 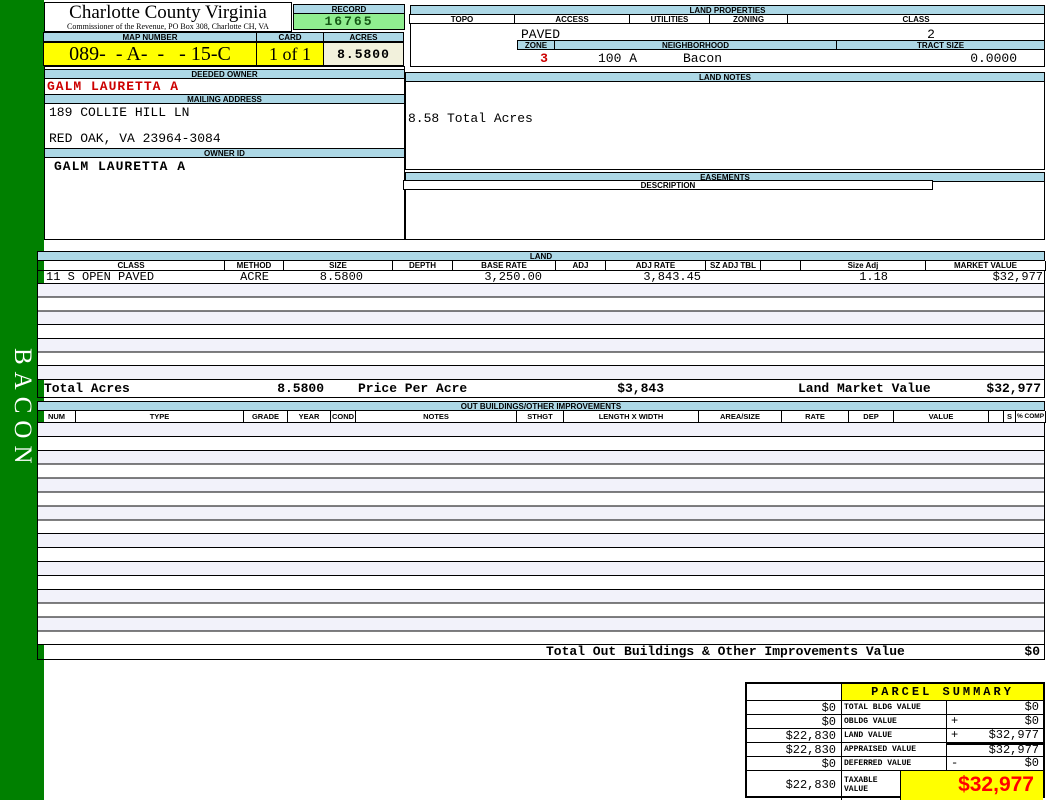 I want to click on land-properties-columns: TOPO ACCESS UTILITIES ZONING CLASS, so click(x=727, y=19).